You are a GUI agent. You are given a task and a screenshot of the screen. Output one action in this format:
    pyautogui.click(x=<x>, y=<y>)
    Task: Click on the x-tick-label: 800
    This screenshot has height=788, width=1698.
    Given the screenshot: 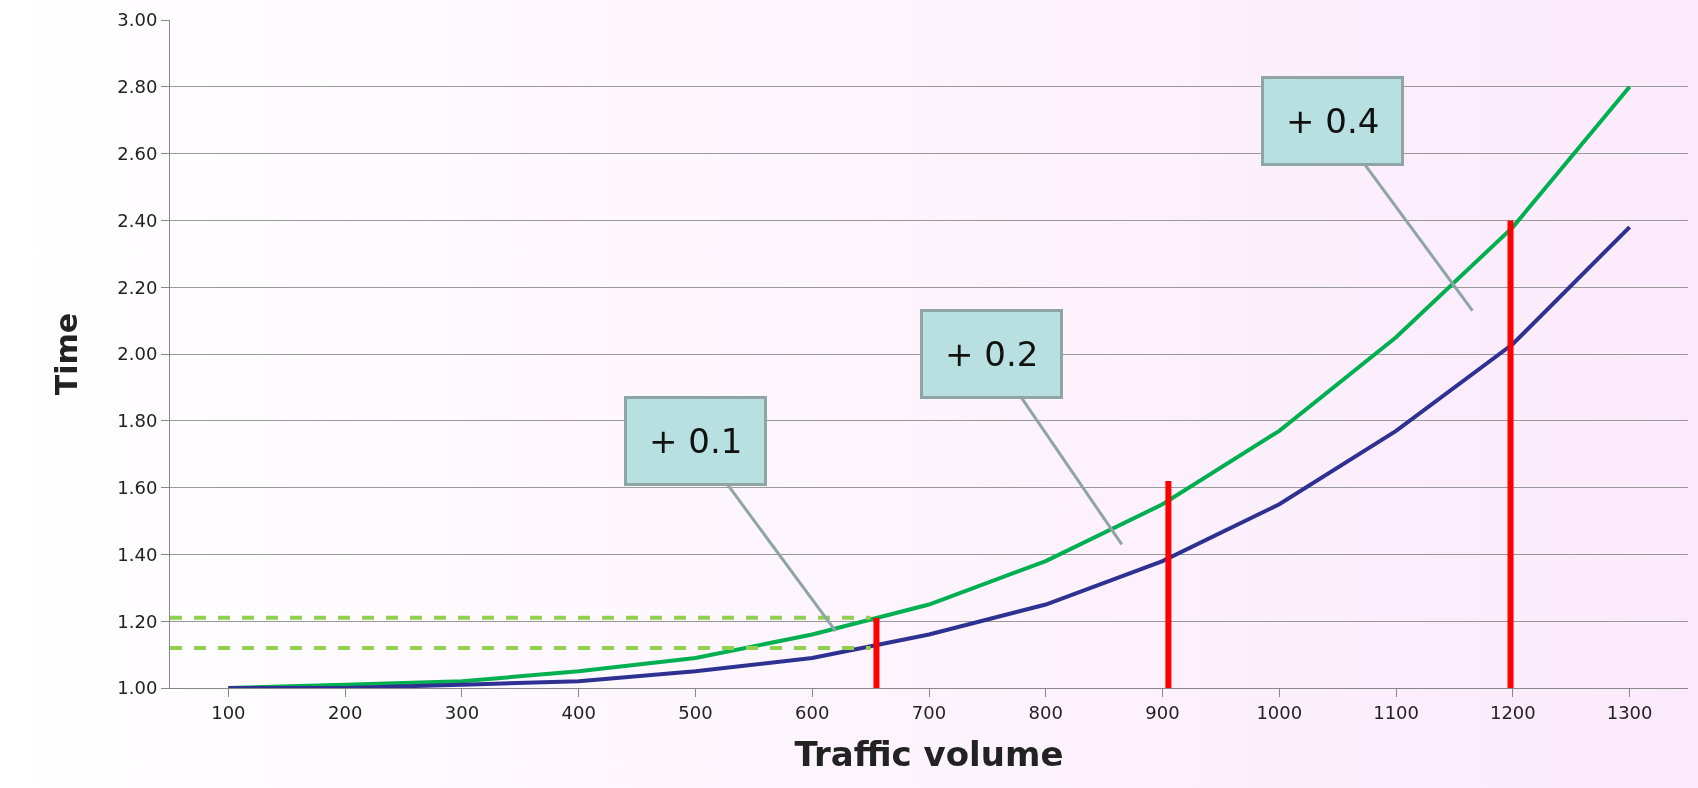 What is the action you would take?
    pyautogui.click(x=1045, y=712)
    